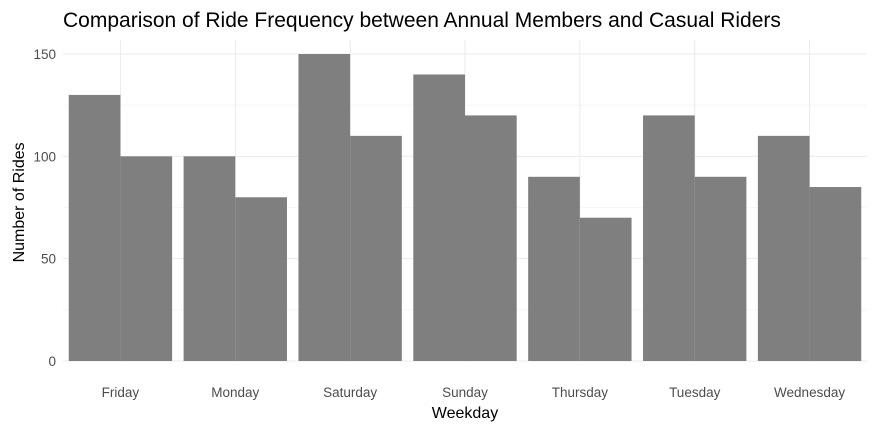 The image size is (882, 431). I want to click on x-tick-label: Thursday, so click(580, 392).